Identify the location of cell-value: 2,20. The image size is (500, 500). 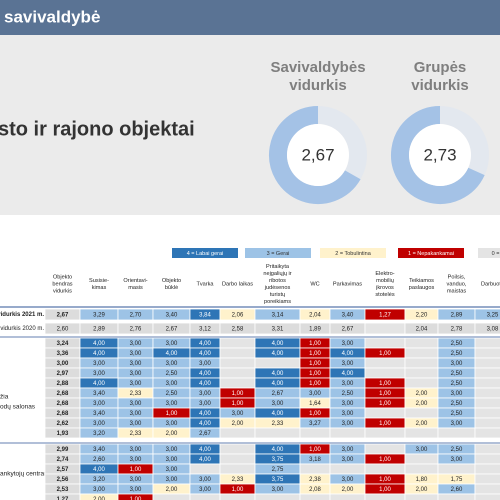
(422, 316).